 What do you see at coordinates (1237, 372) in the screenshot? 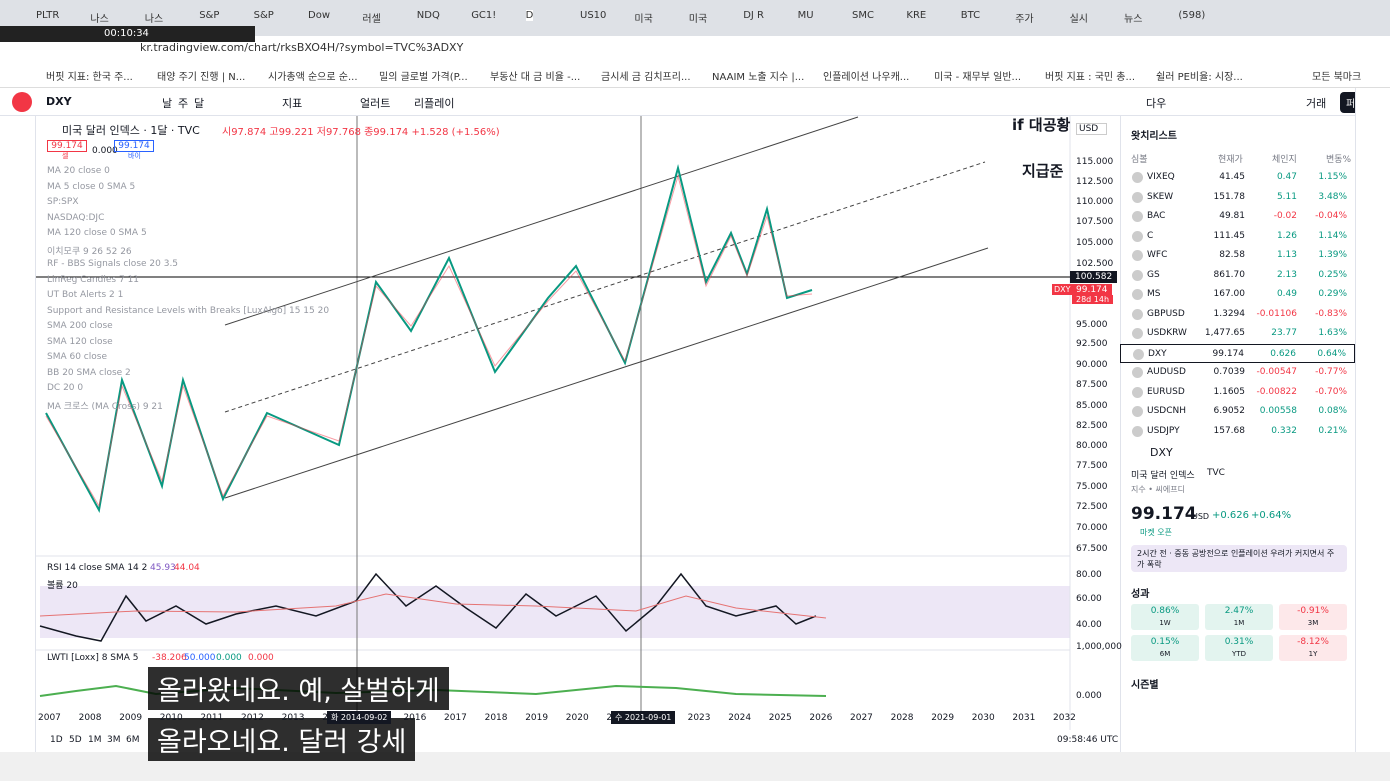
I see `wl-row: AUDUSD 0.7039 -0.00547 -0.77%` at bounding box center [1237, 372].